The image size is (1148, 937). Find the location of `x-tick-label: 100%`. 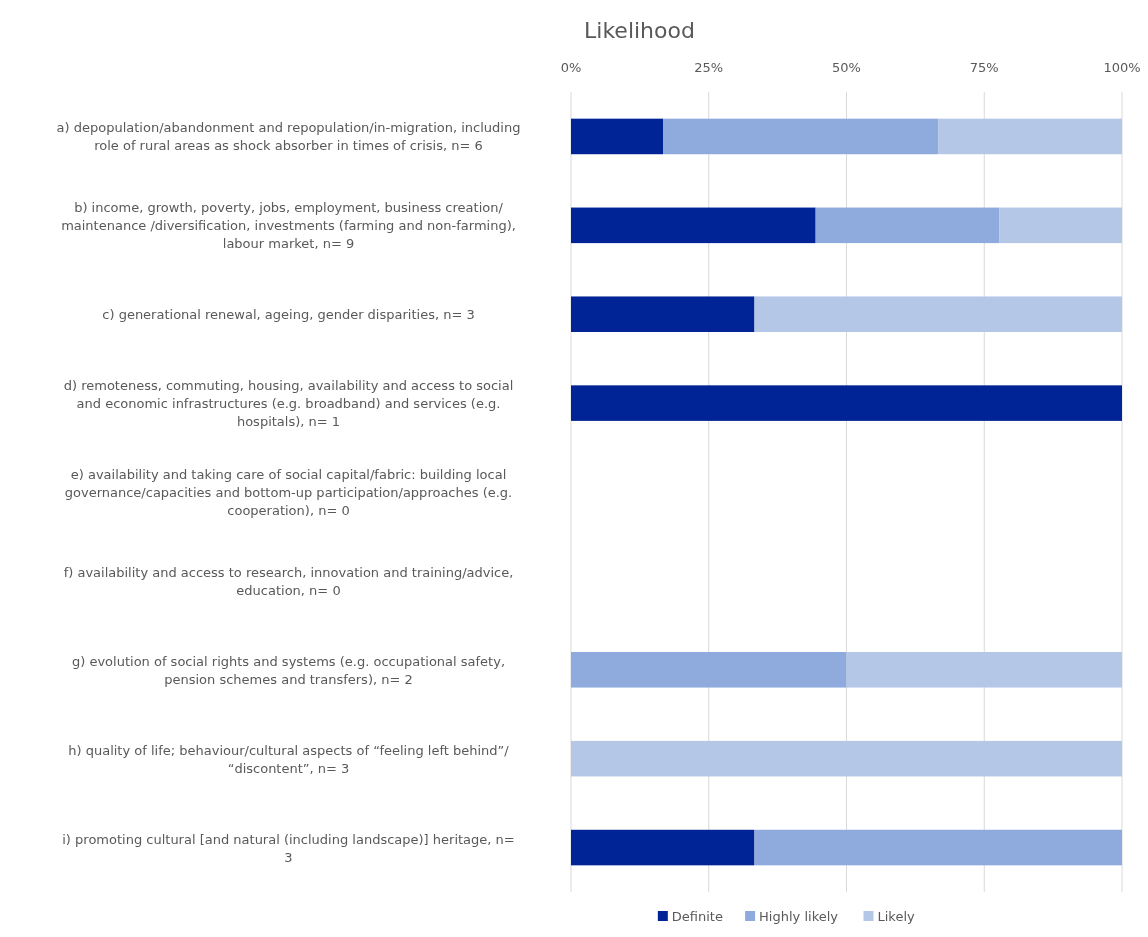

x-tick-label: 100% is located at coordinates (1122, 67).